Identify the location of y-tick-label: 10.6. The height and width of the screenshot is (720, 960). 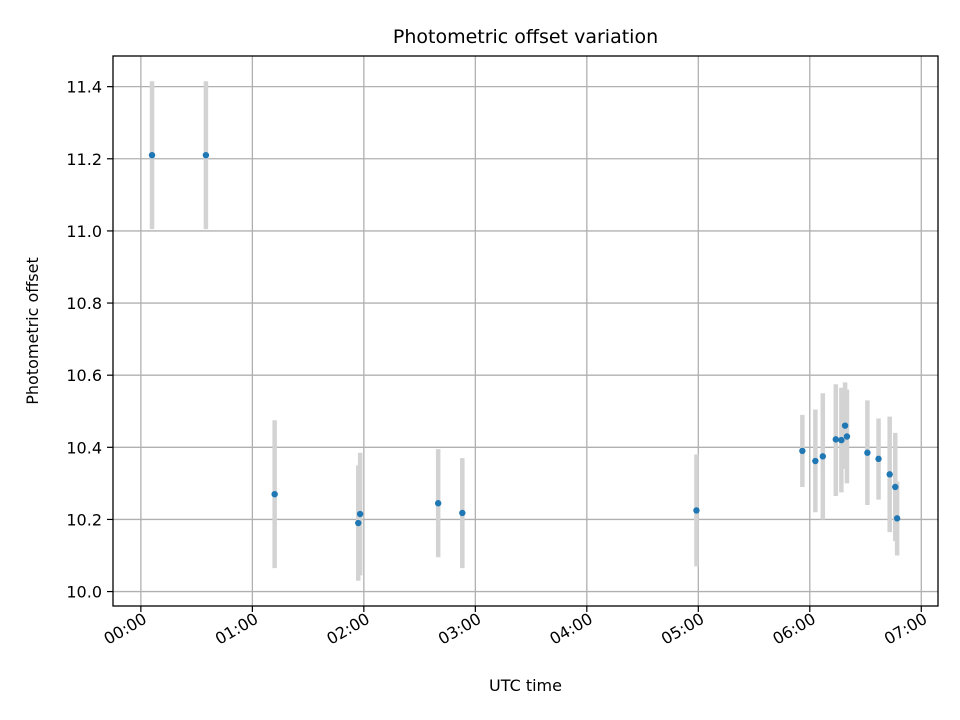
(84, 375).